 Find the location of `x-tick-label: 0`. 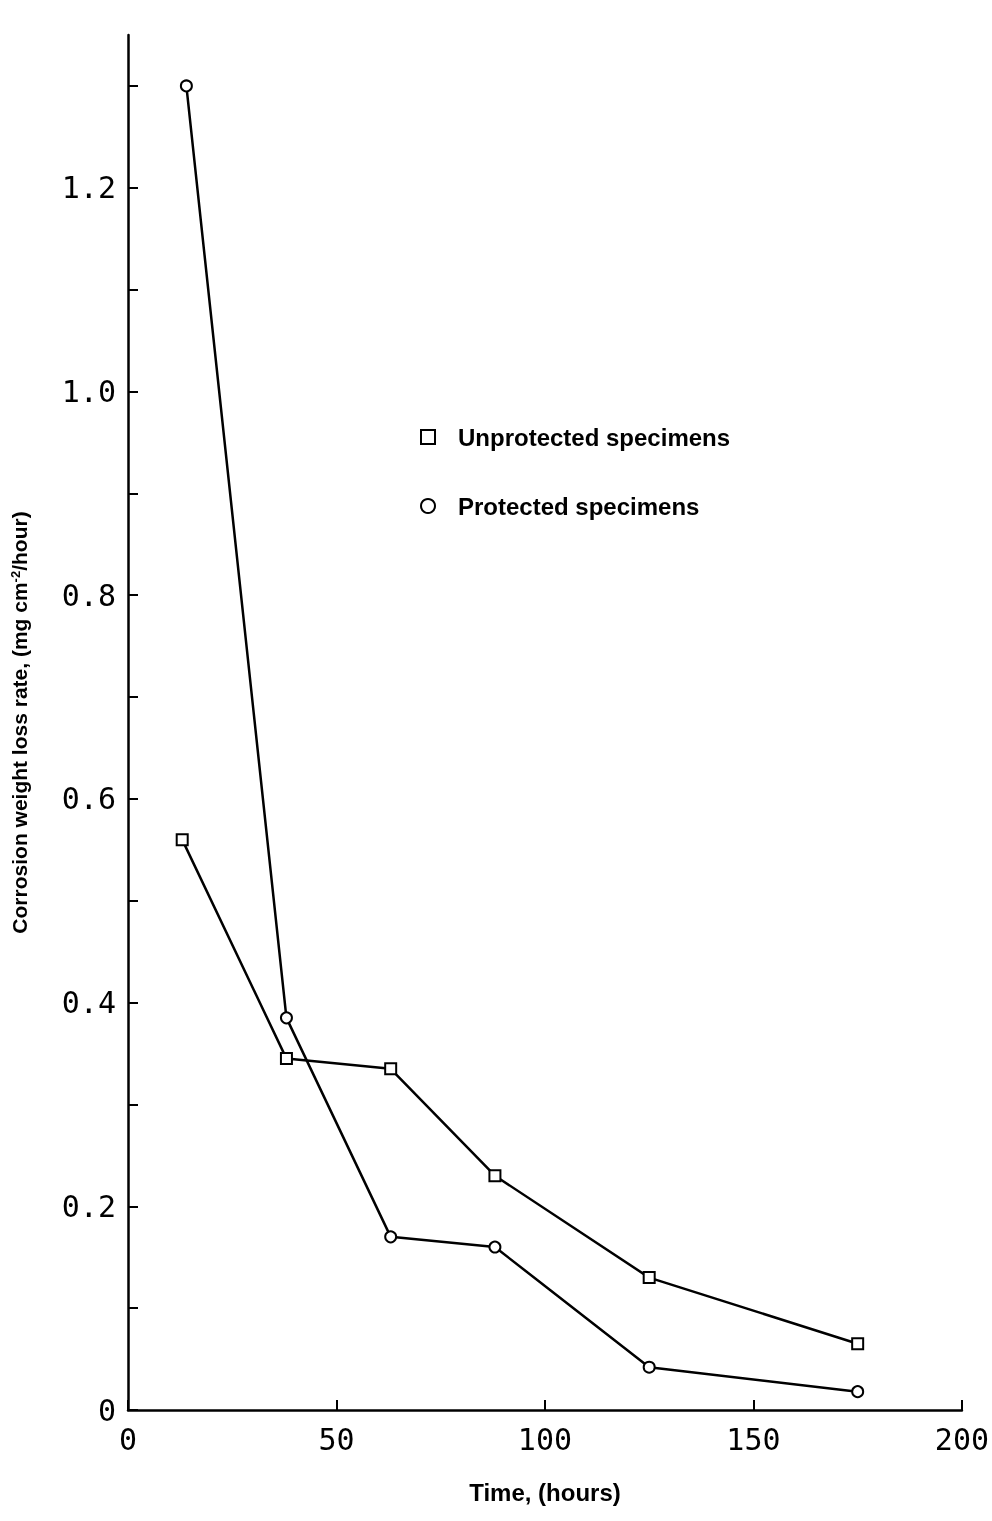

x-tick-label: 0 is located at coordinates (128, 1439).